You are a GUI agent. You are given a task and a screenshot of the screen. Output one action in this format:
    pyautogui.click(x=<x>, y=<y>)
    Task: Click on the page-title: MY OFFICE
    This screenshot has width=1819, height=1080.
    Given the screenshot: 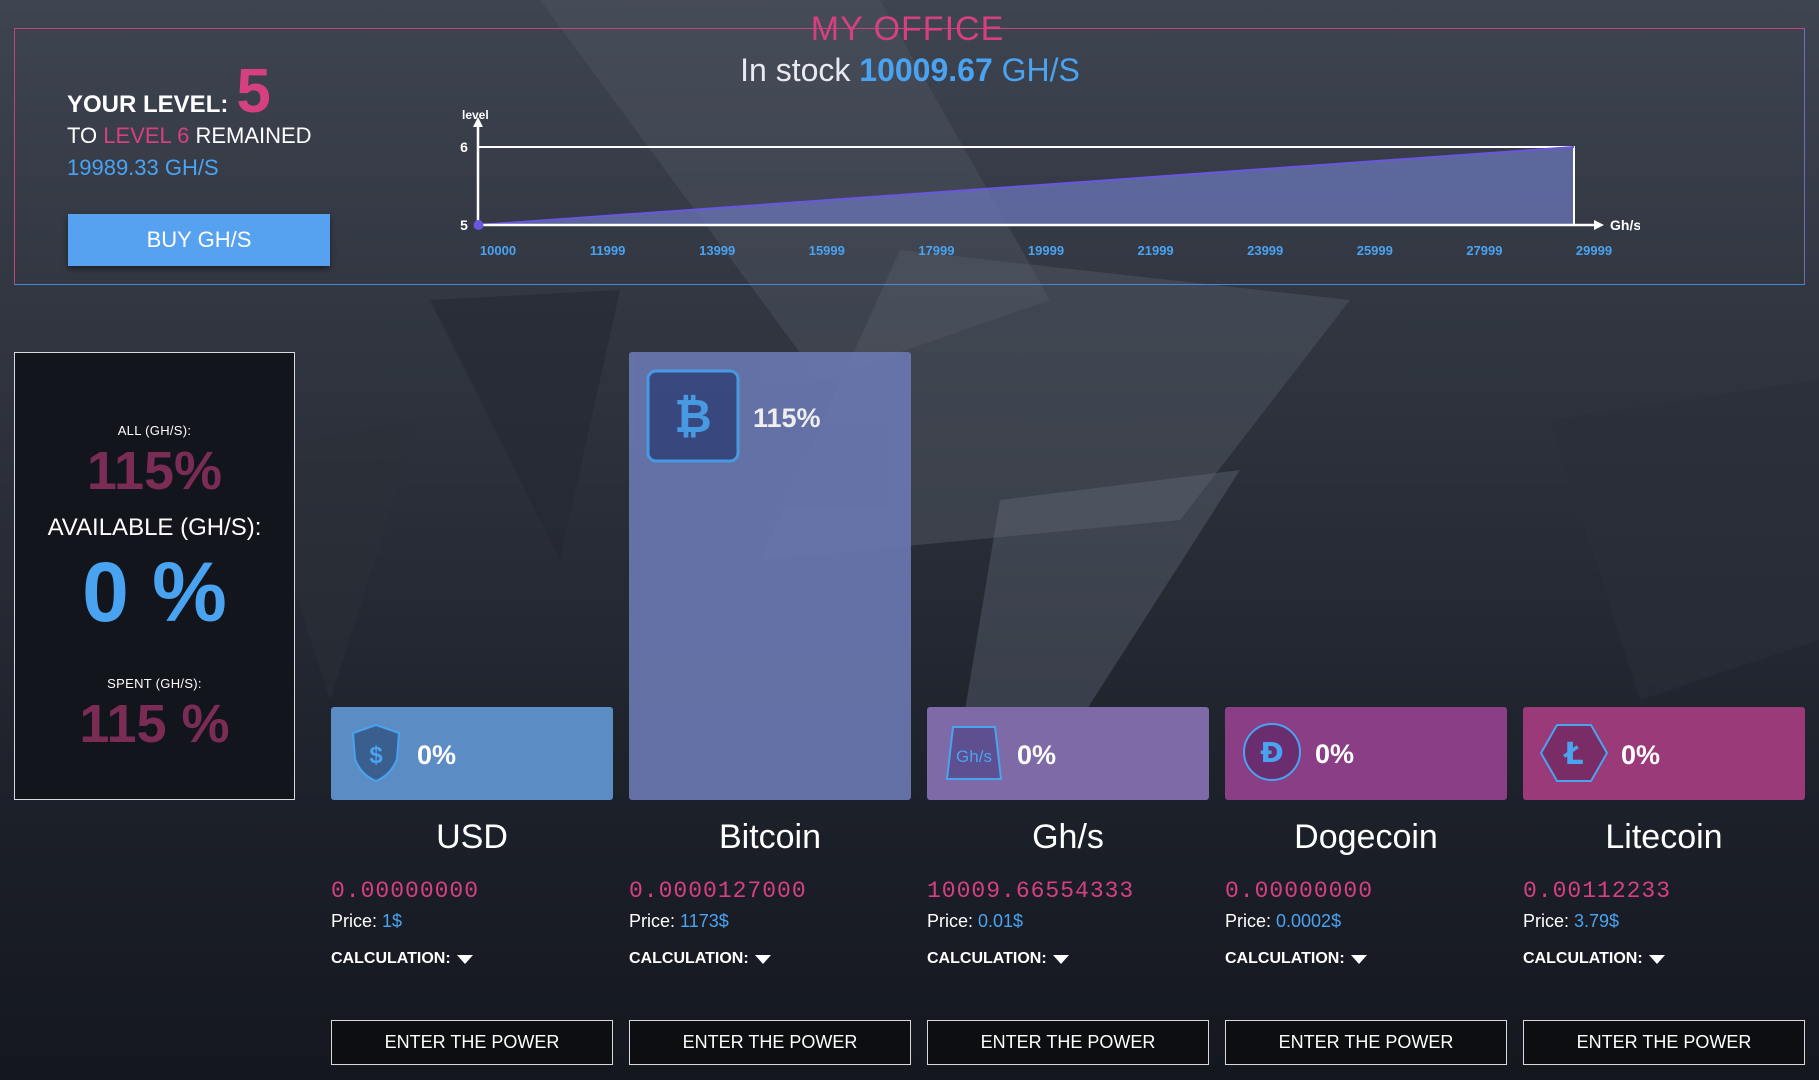 What is the action you would take?
    pyautogui.click(x=907, y=29)
    